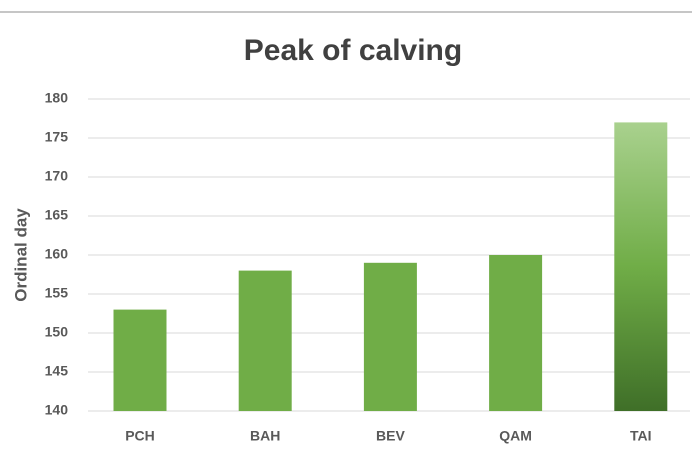  Describe the element at coordinates (57, 137) in the screenshot. I see `y-tick-label: 175` at that location.